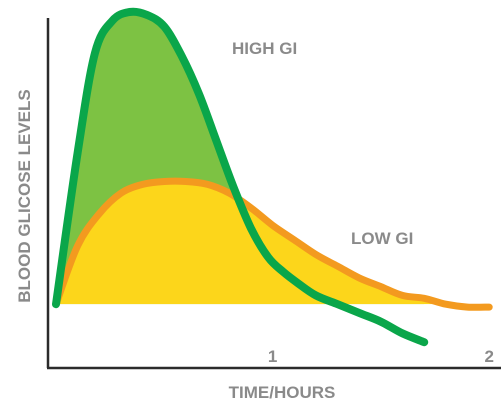 This screenshot has height=406, width=501. Describe the element at coordinates (488, 356) in the screenshot. I see `x-tick-label-2: 2` at that location.